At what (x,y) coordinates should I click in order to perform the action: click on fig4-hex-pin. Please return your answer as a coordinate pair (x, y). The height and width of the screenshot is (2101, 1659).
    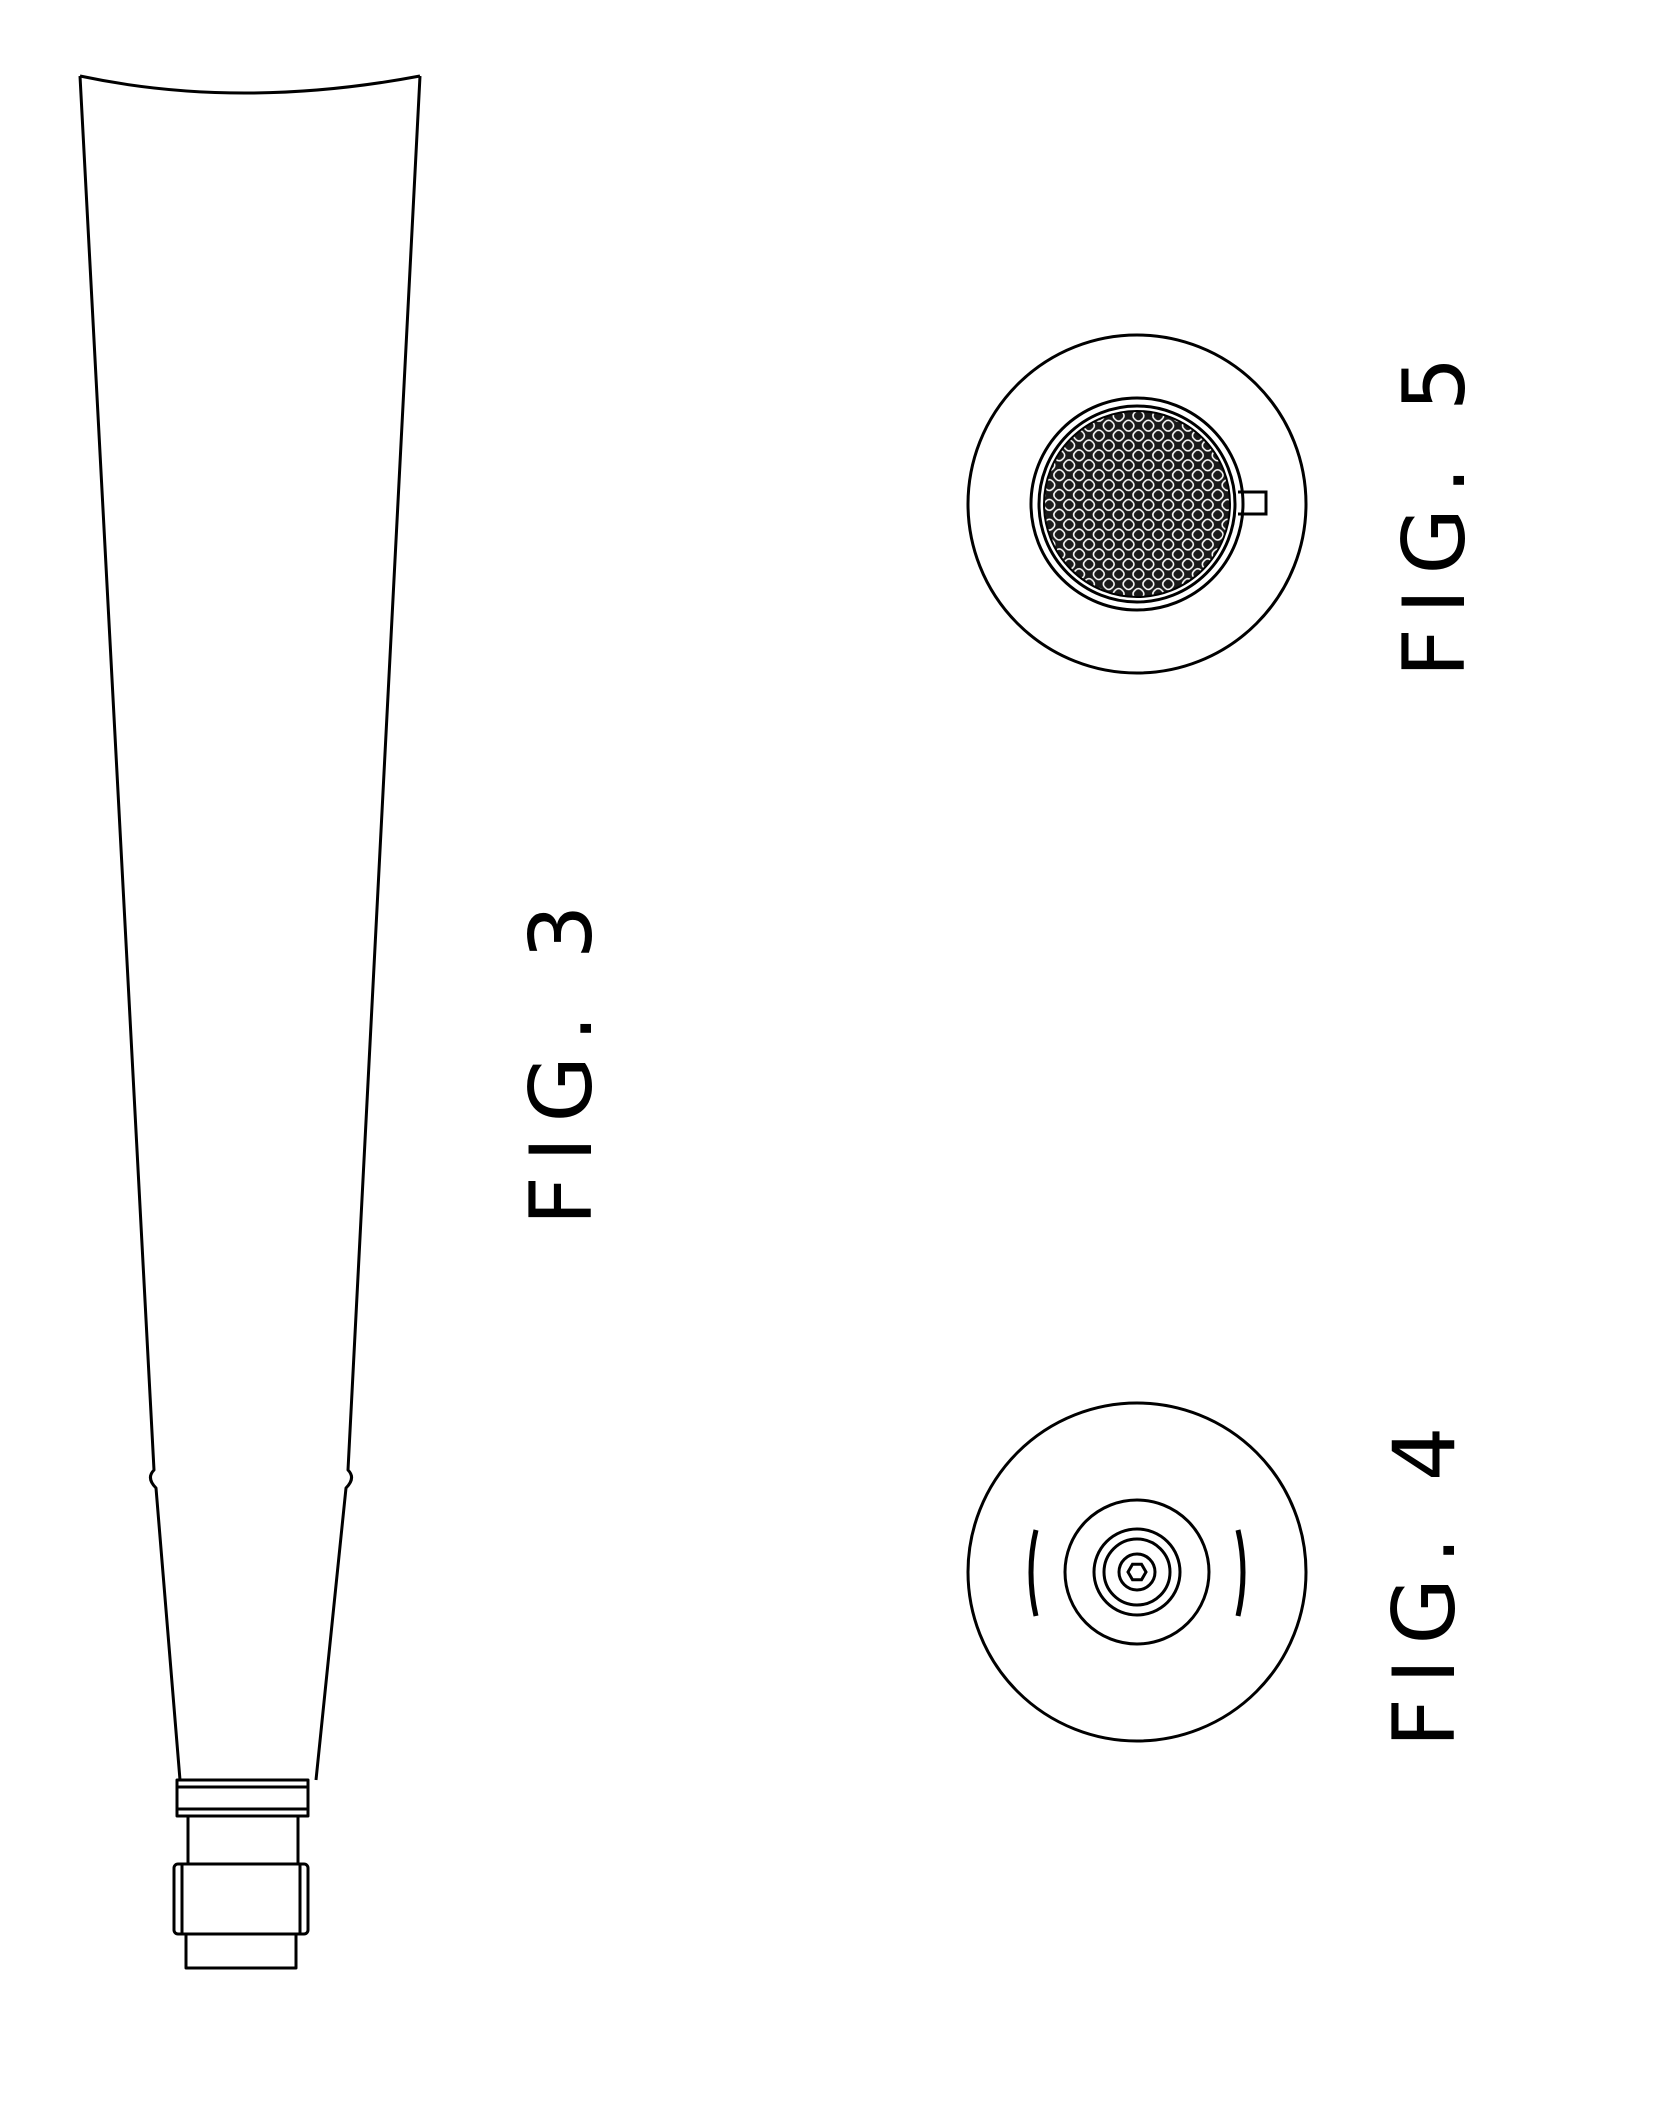
    Looking at the image, I should click on (1137, 1572).